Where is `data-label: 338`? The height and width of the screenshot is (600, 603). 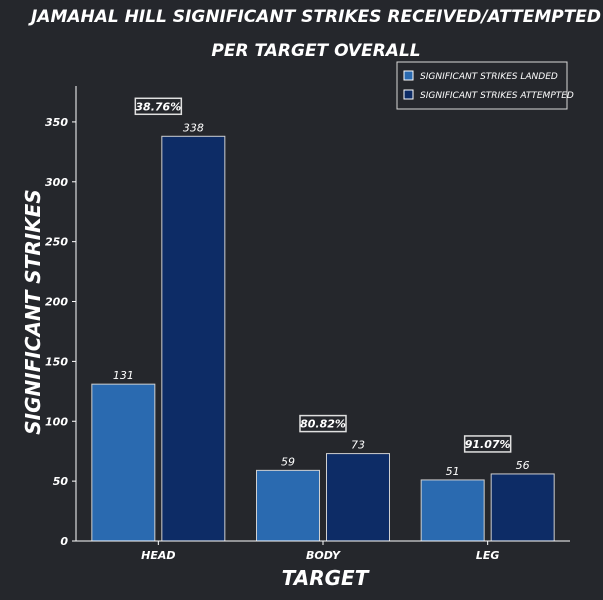
data-label: 338 is located at coordinates (193, 127).